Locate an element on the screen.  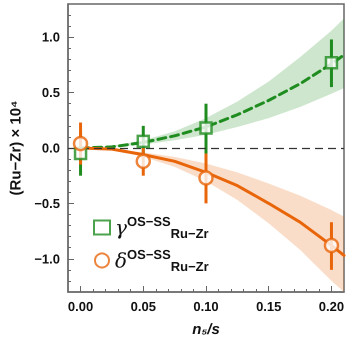
x-axis-title: n₅/s is located at coordinates (206, 329).